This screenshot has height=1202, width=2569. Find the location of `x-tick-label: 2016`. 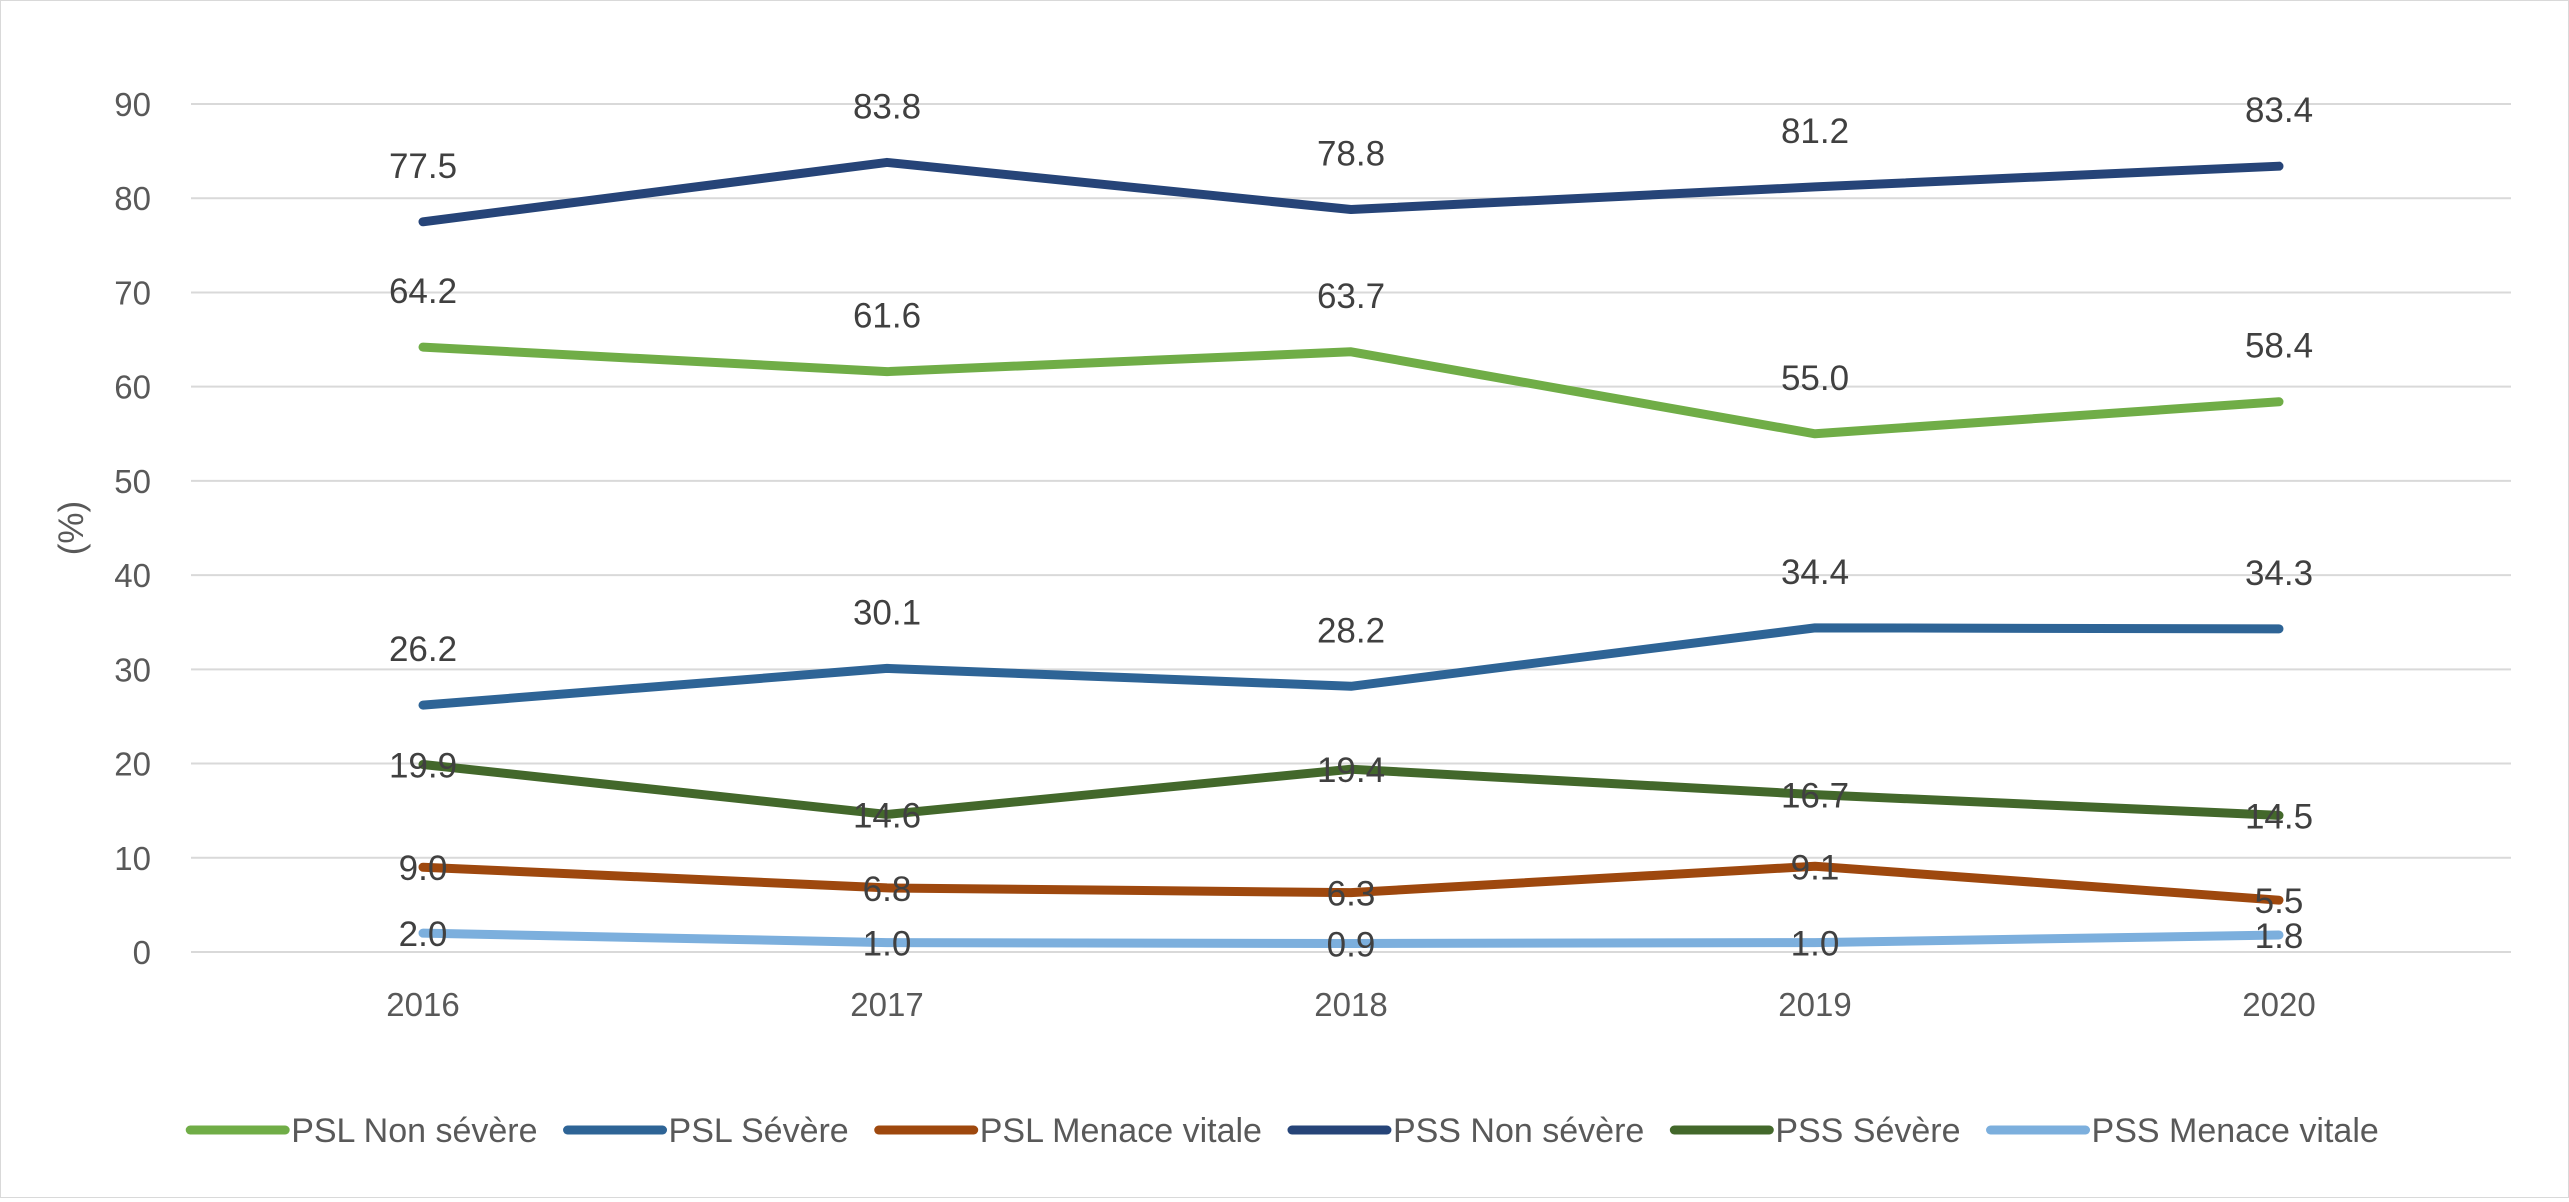

x-tick-label: 2016 is located at coordinates (422, 1004).